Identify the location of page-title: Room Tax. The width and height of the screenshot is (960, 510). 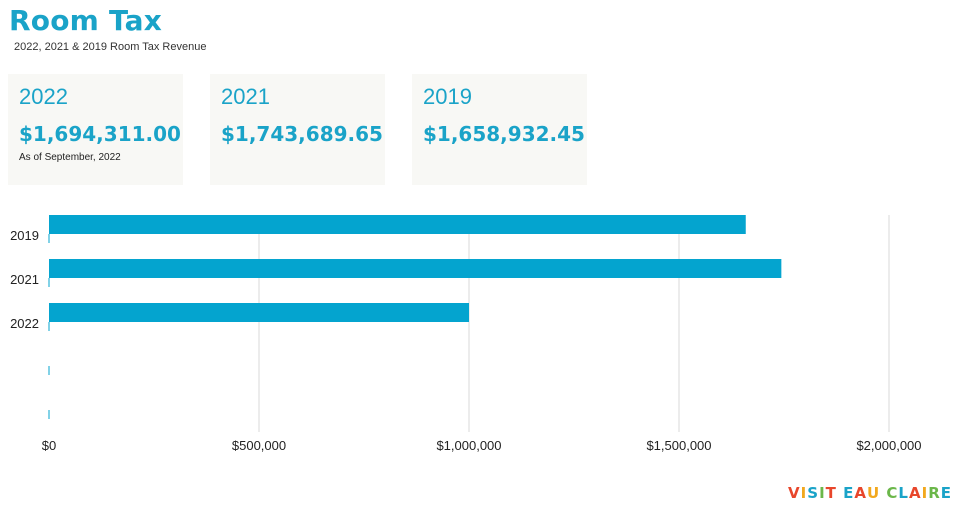
(86, 20).